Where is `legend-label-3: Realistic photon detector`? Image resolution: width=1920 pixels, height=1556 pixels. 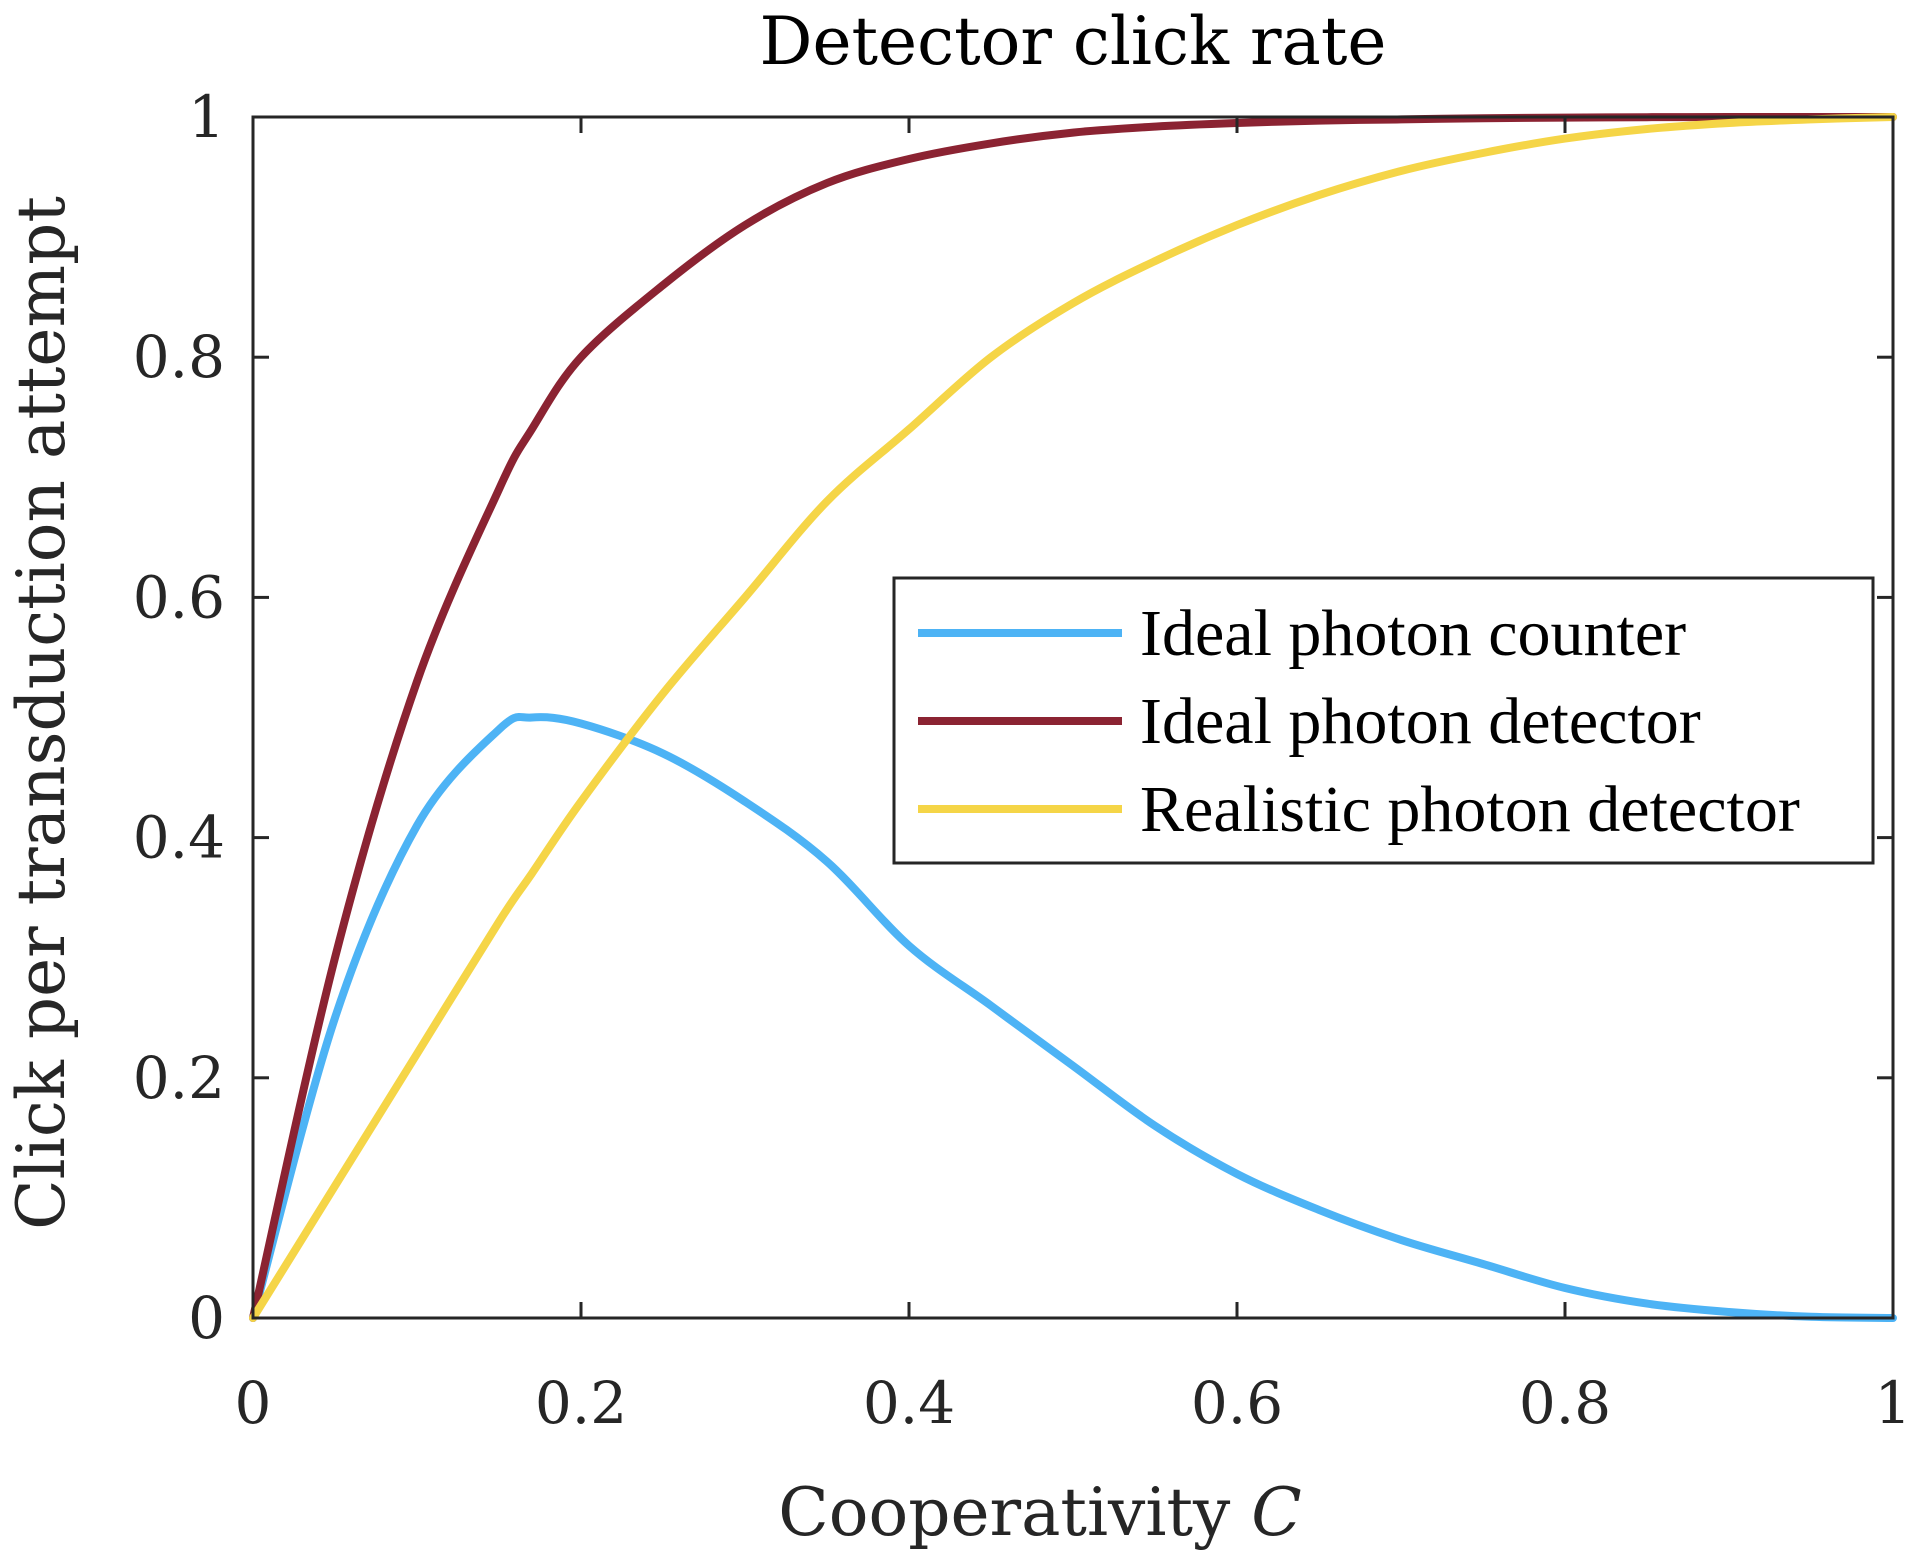
legend-label-3: Realistic photon detector is located at coordinates (1470, 809).